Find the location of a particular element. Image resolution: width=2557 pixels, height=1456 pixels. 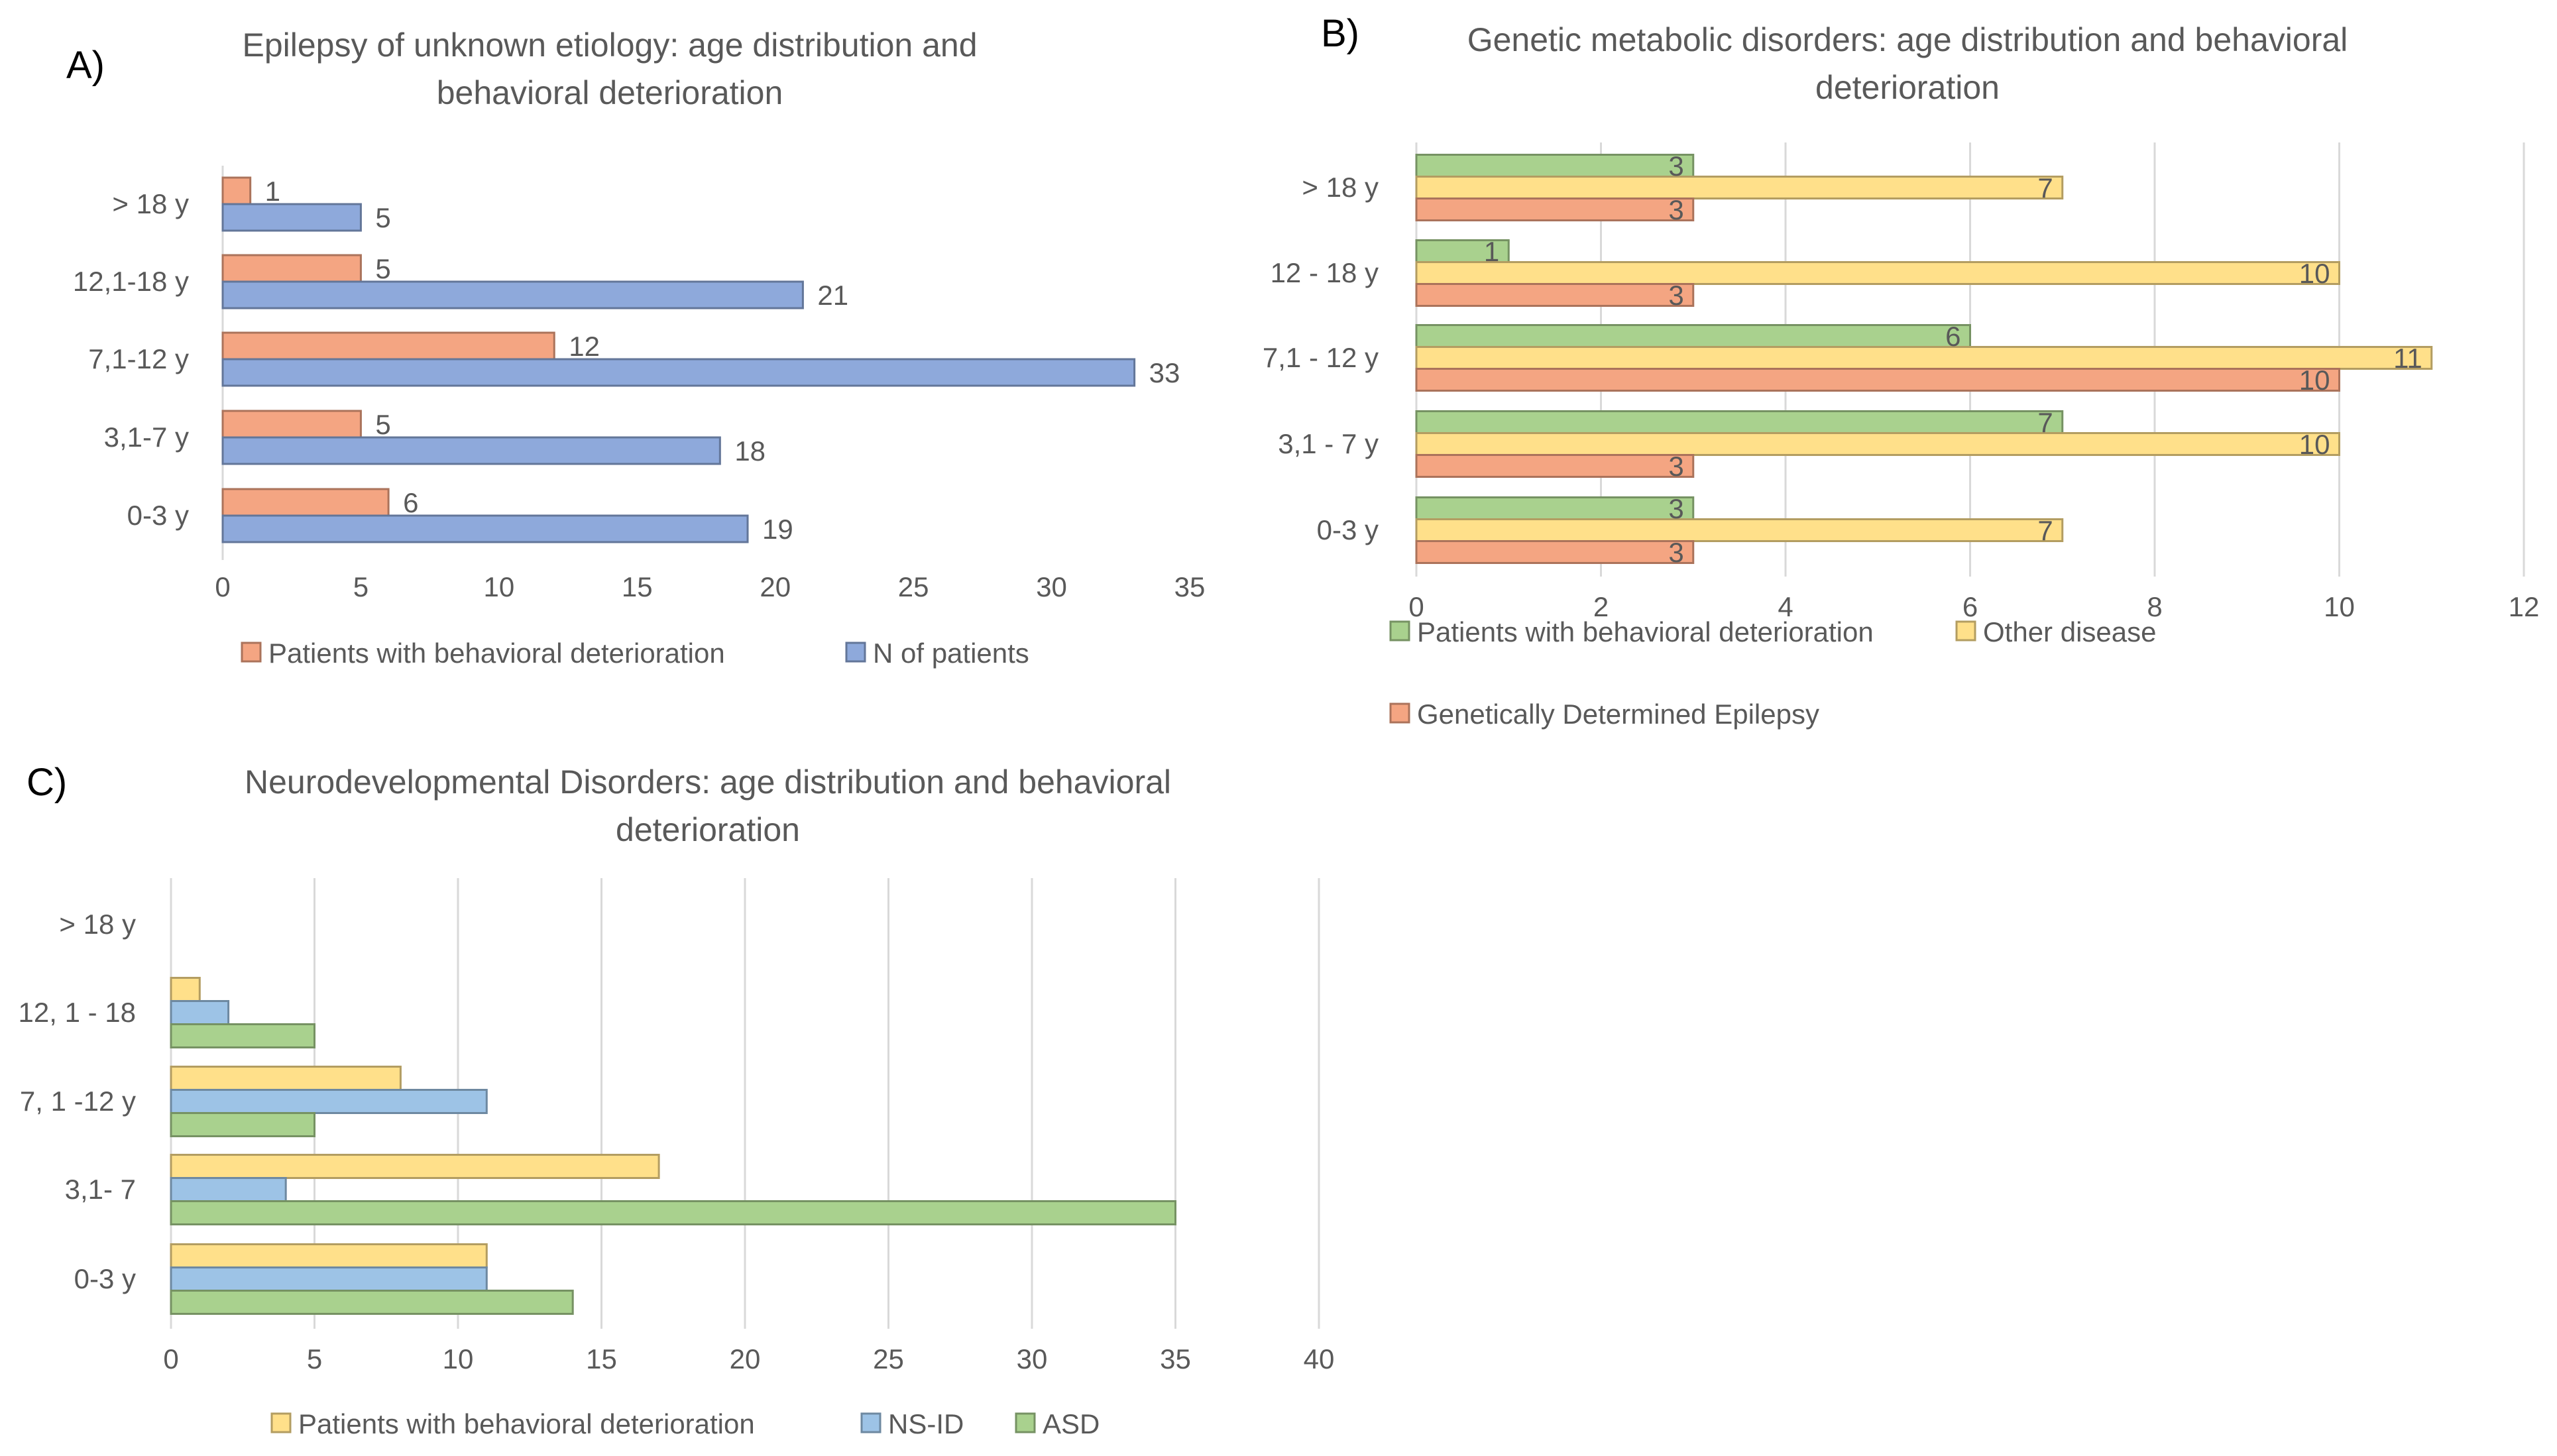

bar-asd-0-3-y is located at coordinates (372, 1302).